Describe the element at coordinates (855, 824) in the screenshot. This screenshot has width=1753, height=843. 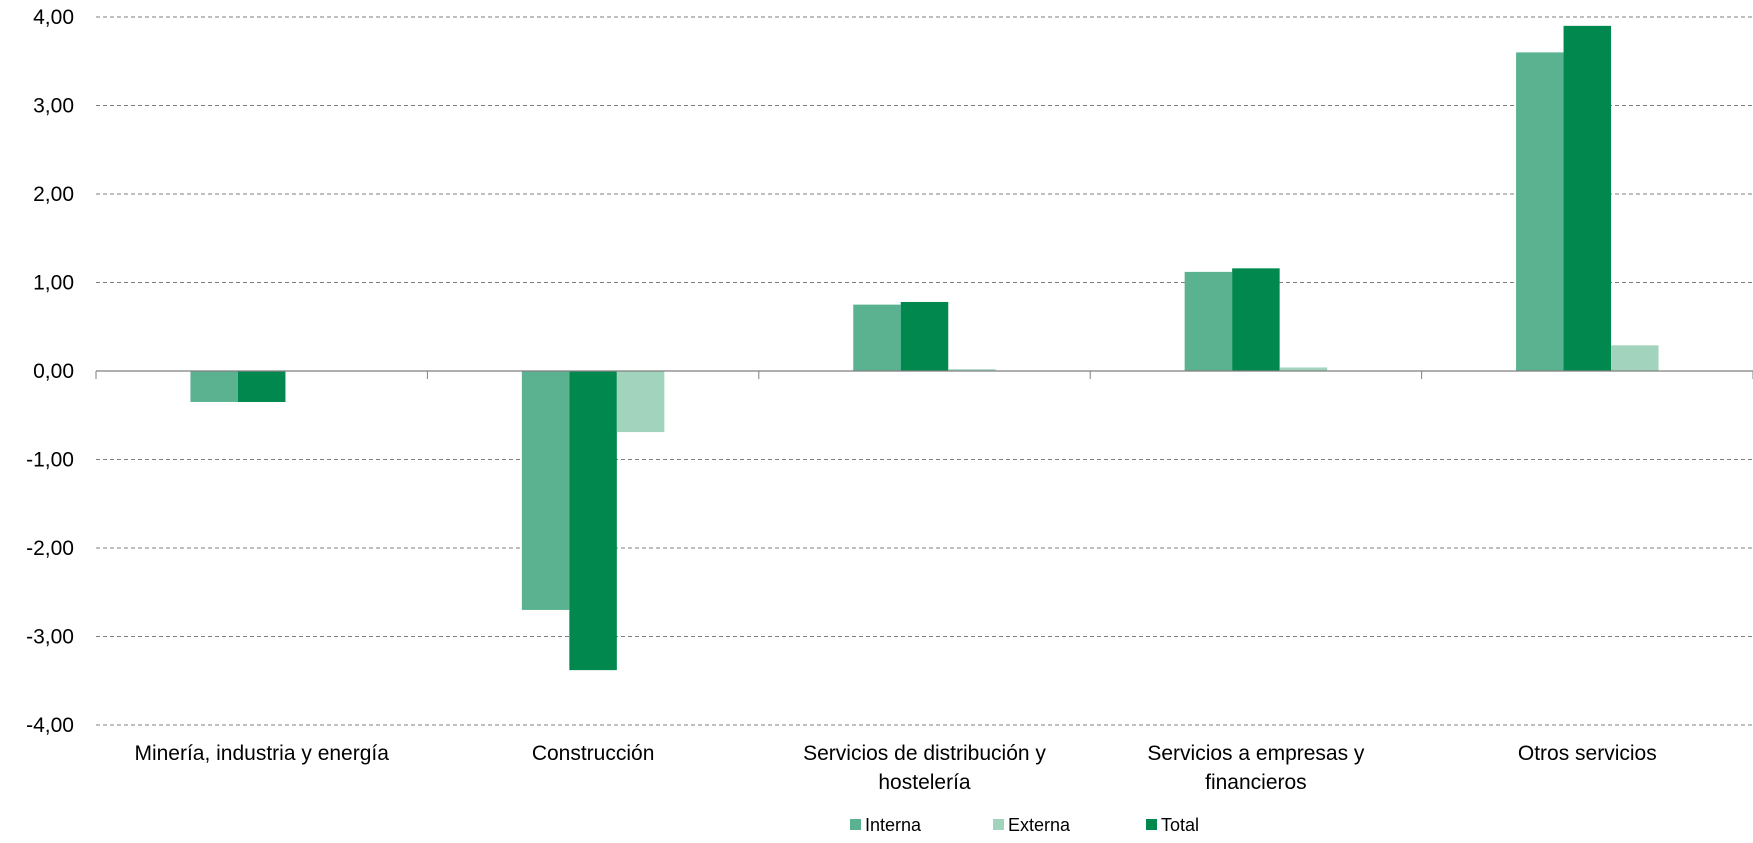
I see `legend-swatch-interna` at that location.